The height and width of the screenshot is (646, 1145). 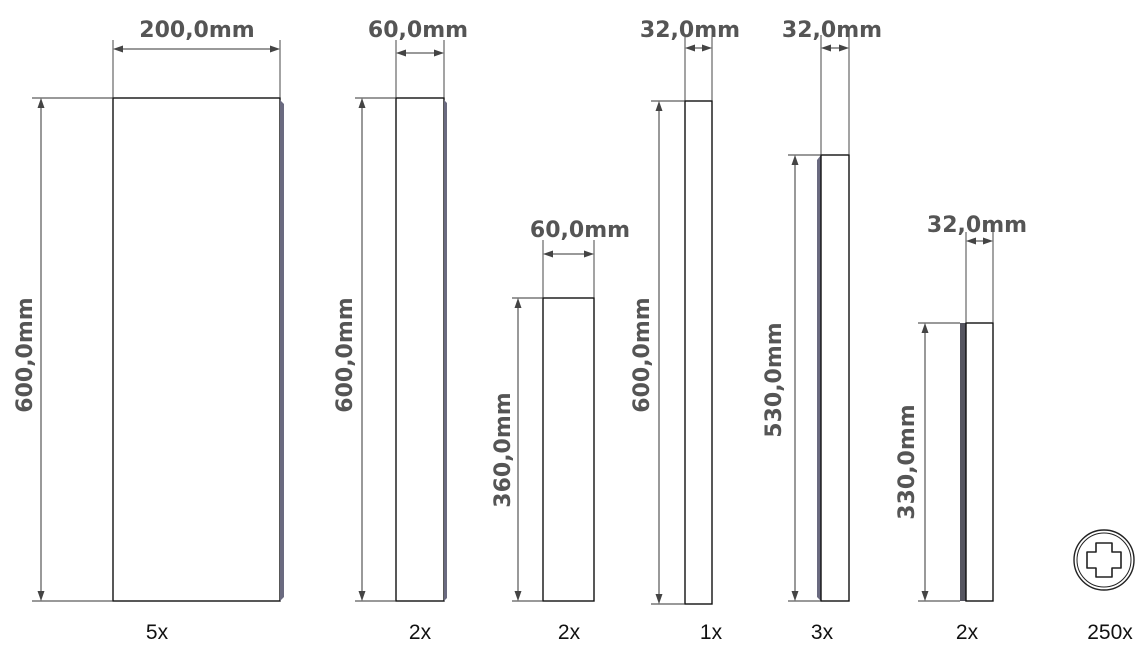 I want to click on panel-3: 60,0mm 360,0mm 2x, so click(x=560, y=431).